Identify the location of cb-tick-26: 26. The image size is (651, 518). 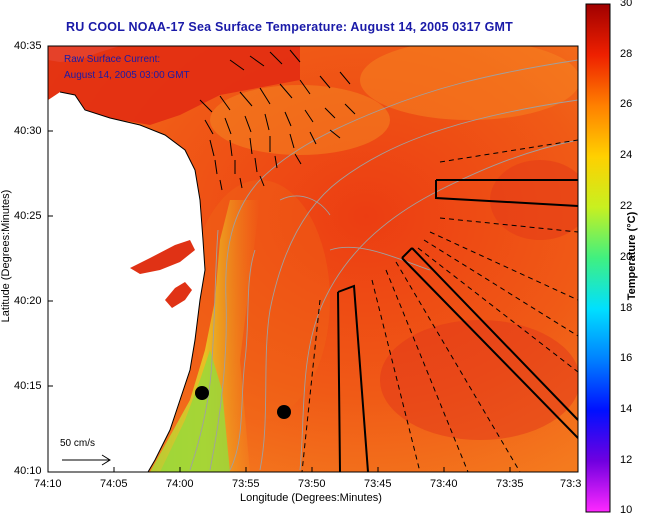
(626, 104).